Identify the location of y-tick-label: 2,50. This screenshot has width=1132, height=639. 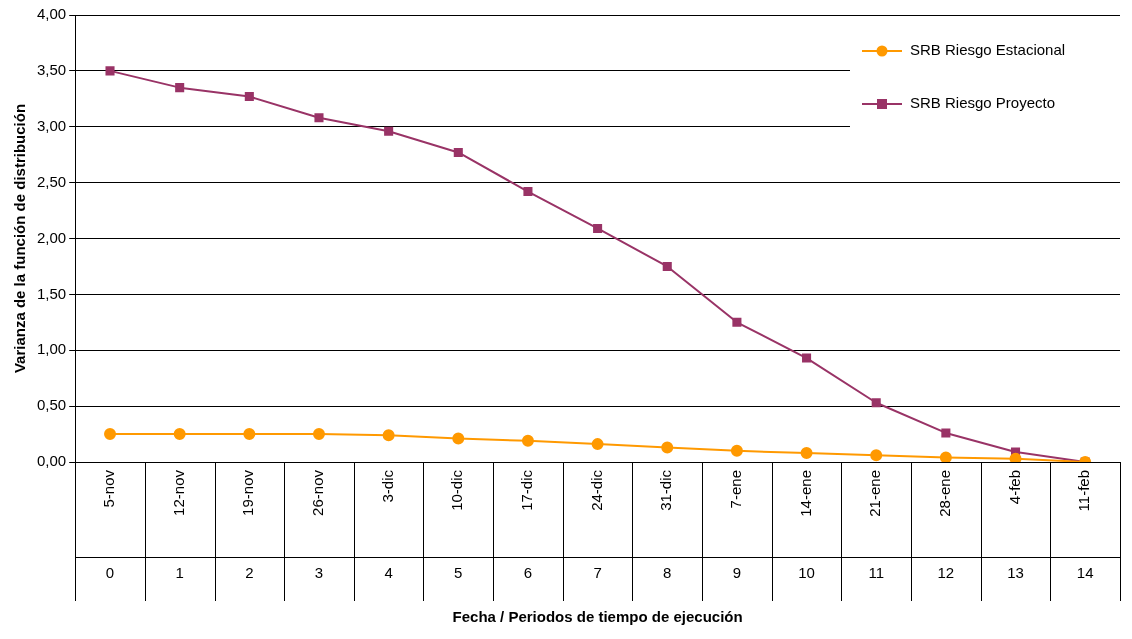
(51, 181).